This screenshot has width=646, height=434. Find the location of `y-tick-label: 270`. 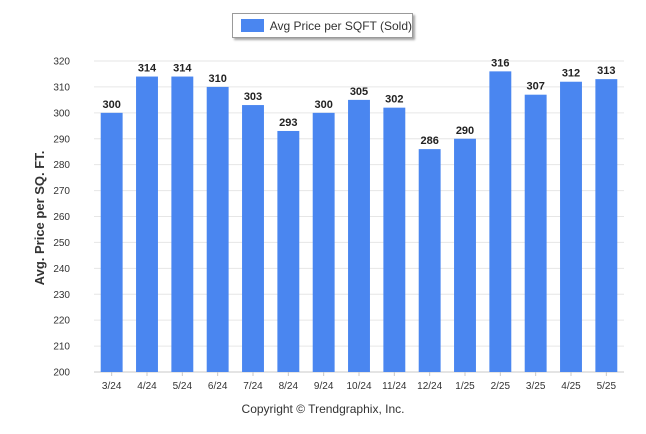

y-tick-label: 270 is located at coordinates (61, 191).